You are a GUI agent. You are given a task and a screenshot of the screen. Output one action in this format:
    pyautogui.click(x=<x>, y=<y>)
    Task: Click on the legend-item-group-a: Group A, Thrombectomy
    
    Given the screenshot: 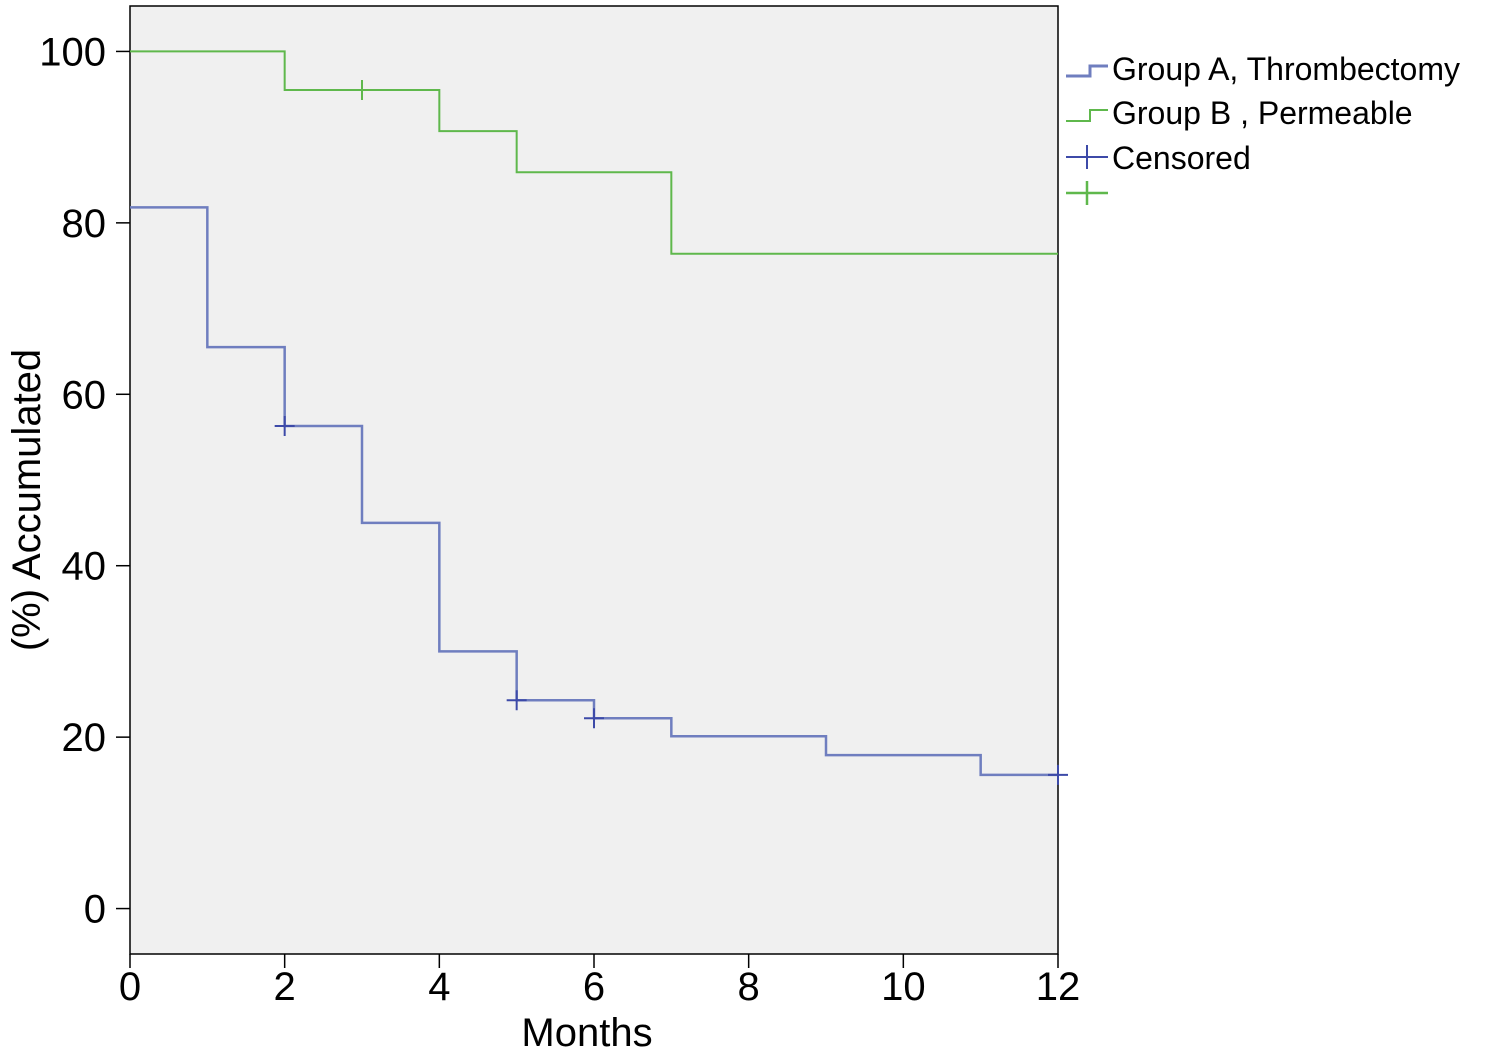 What is the action you would take?
    pyautogui.click(x=1263, y=69)
    